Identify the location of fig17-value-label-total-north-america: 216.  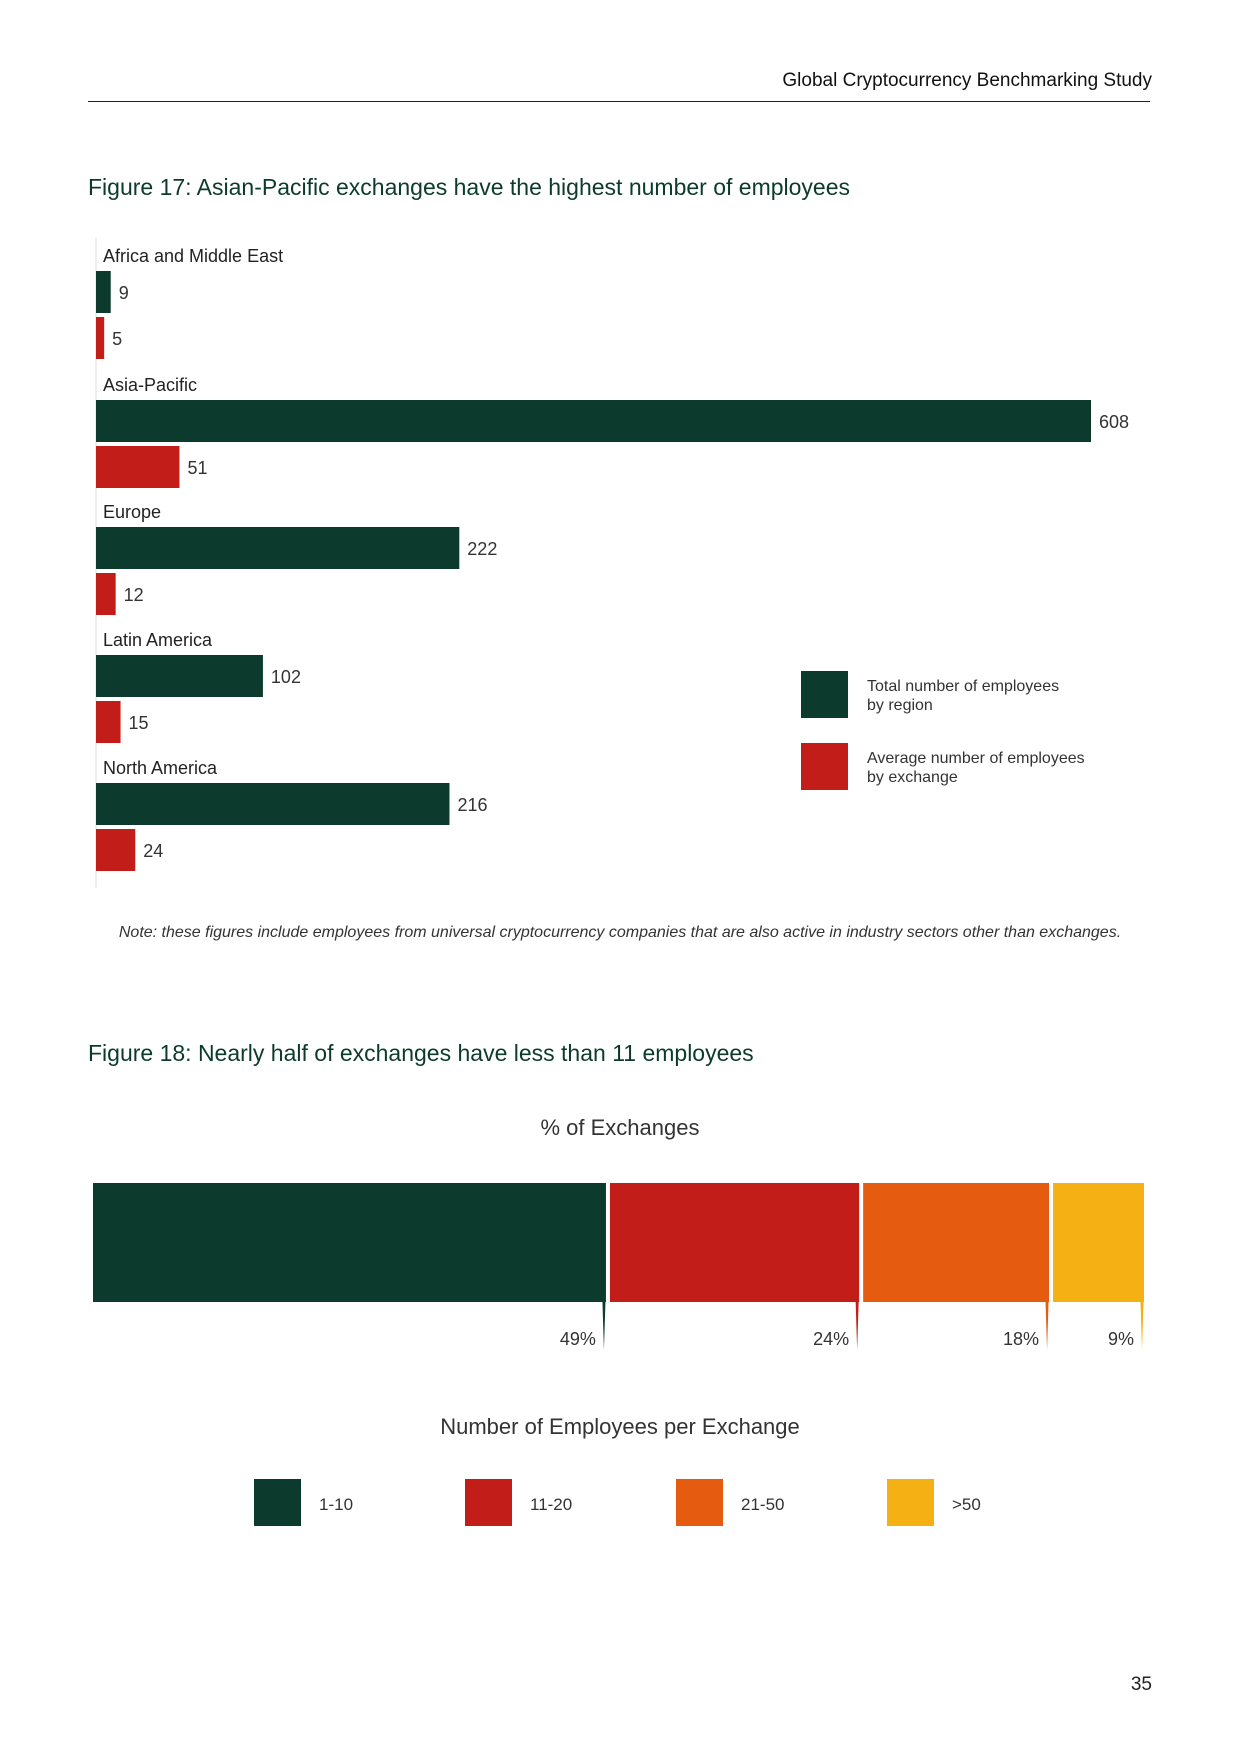
(472, 805).